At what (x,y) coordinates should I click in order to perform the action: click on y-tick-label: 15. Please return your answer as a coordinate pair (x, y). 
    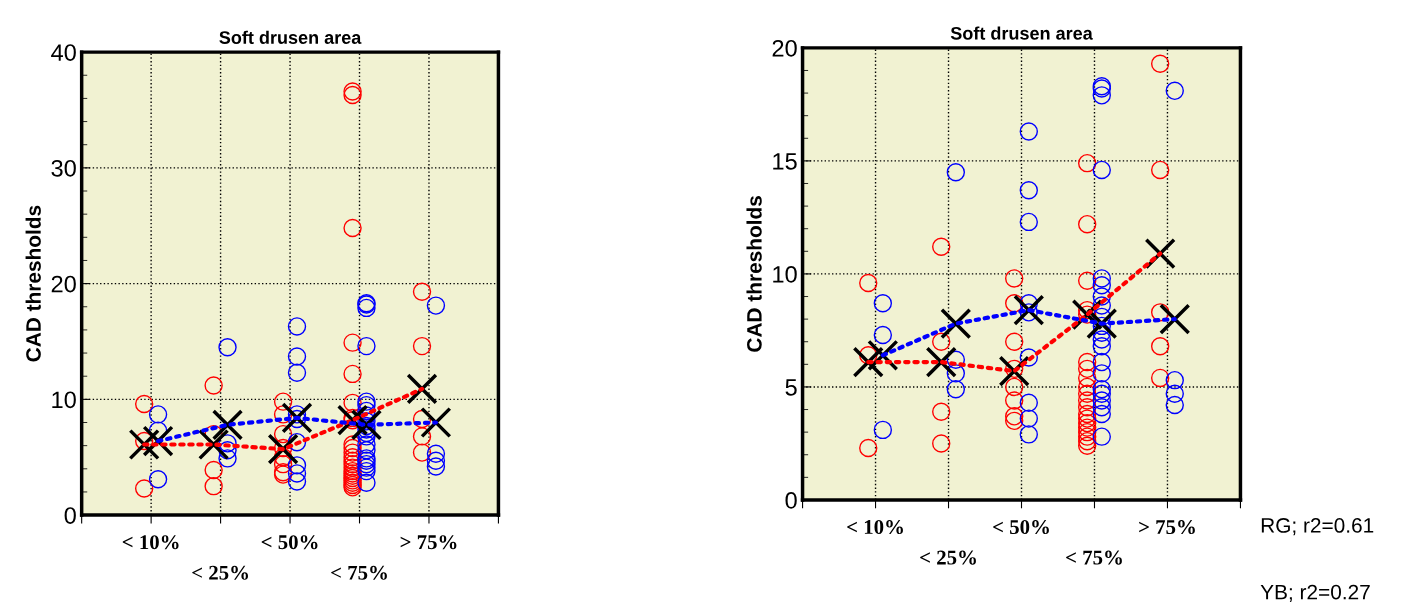
    Looking at the image, I should click on (785, 161).